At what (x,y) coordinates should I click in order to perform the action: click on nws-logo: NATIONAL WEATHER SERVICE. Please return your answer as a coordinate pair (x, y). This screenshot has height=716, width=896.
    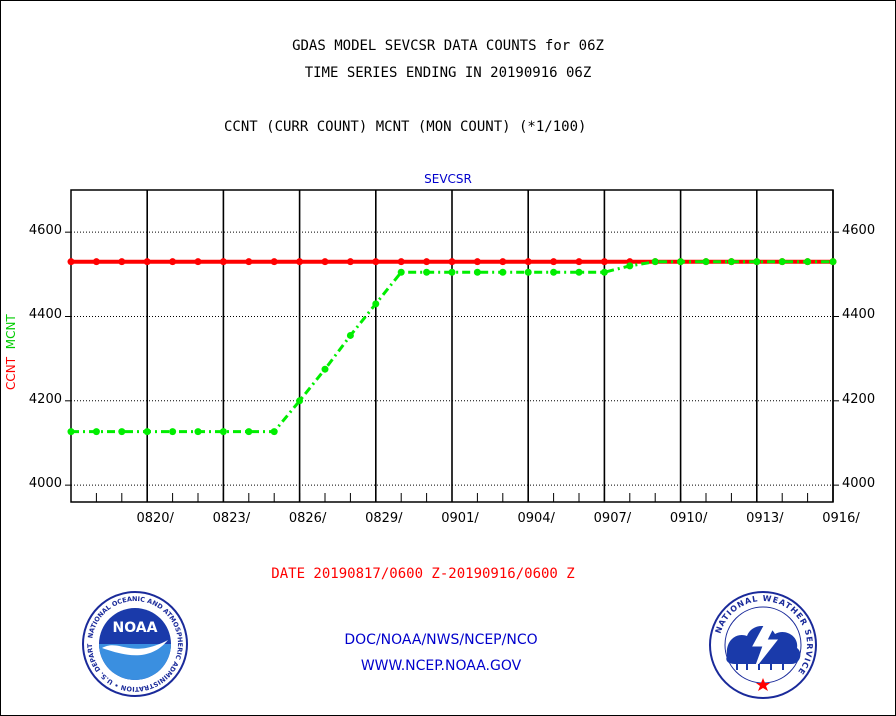
    Looking at the image, I should click on (763, 645).